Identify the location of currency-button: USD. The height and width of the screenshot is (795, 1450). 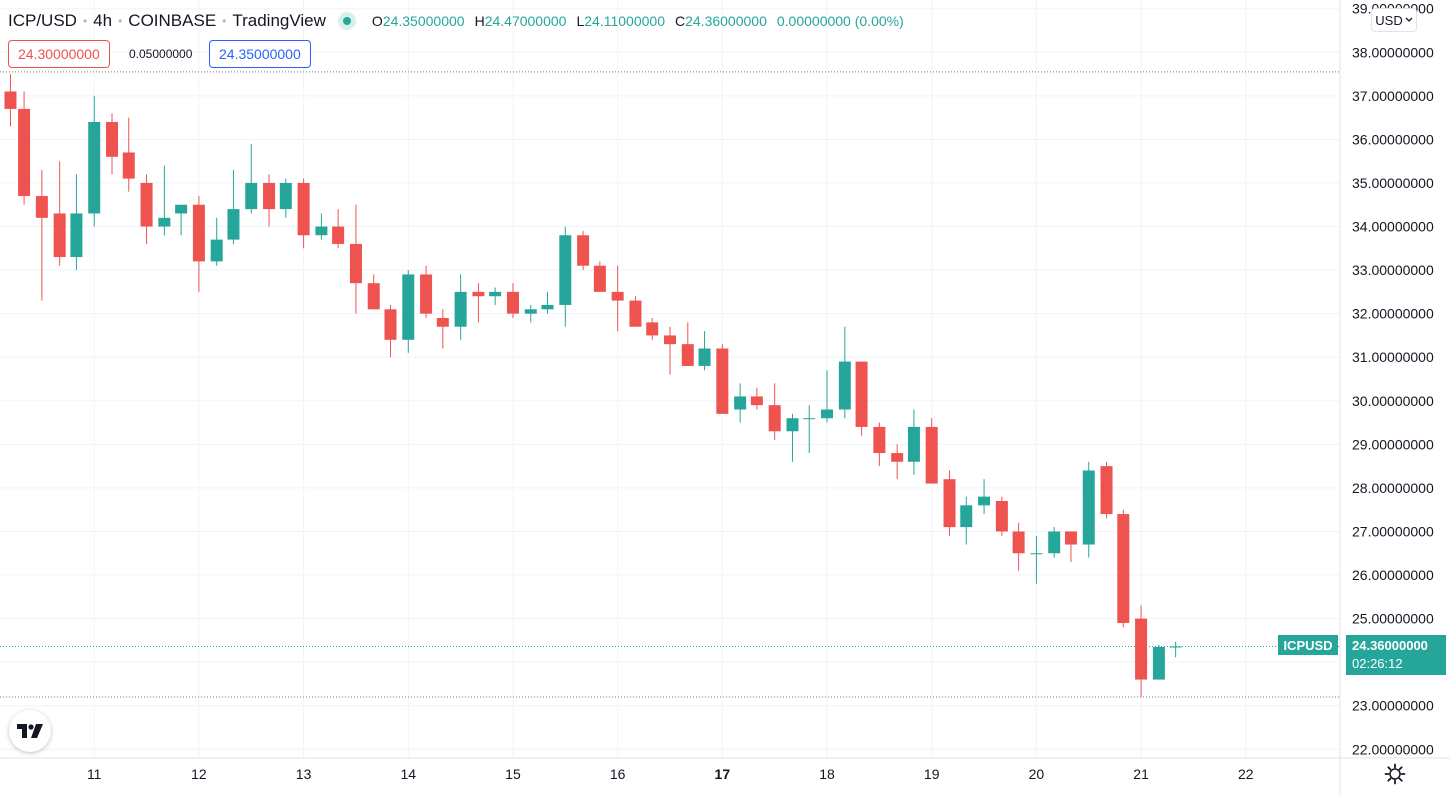
(1394, 20).